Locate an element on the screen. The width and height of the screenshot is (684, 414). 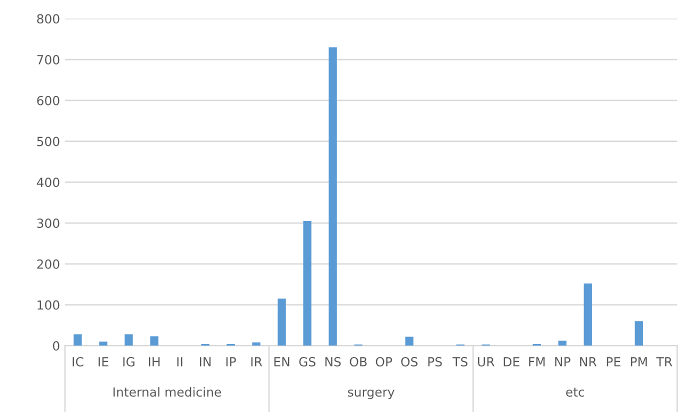
x-tick-label: OB is located at coordinates (358, 361).